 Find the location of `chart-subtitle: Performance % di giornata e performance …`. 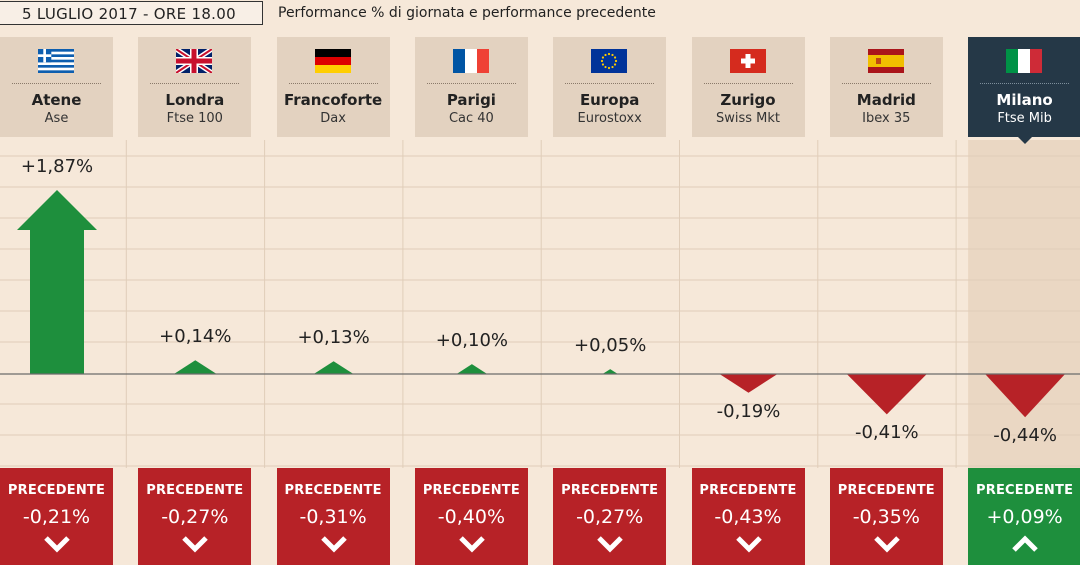

chart-subtitle: Performance % di giornata e performance … is located at coordinates (467, 13).